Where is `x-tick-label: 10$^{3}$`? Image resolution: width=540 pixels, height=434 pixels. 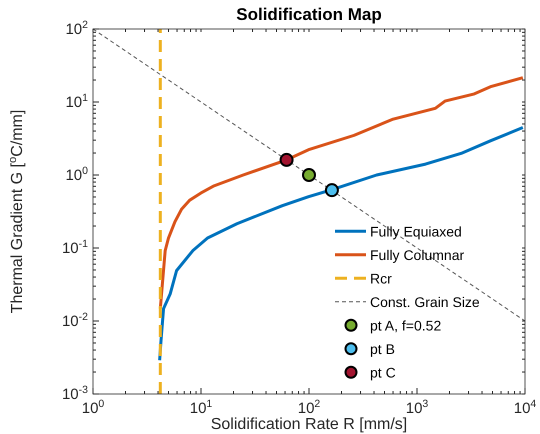
x-tick-label: 10$^{3}$ is located at coordinates (417, 407).